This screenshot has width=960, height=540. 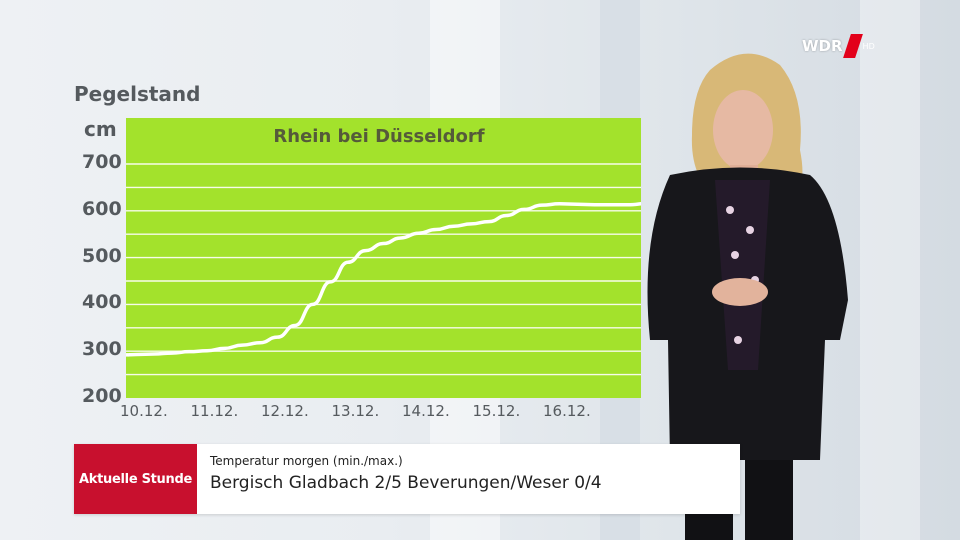 What do you see at coordinates (852, 46) in the screenshot?
I see `logo-mark-icon` at bounding box center [852, 46].